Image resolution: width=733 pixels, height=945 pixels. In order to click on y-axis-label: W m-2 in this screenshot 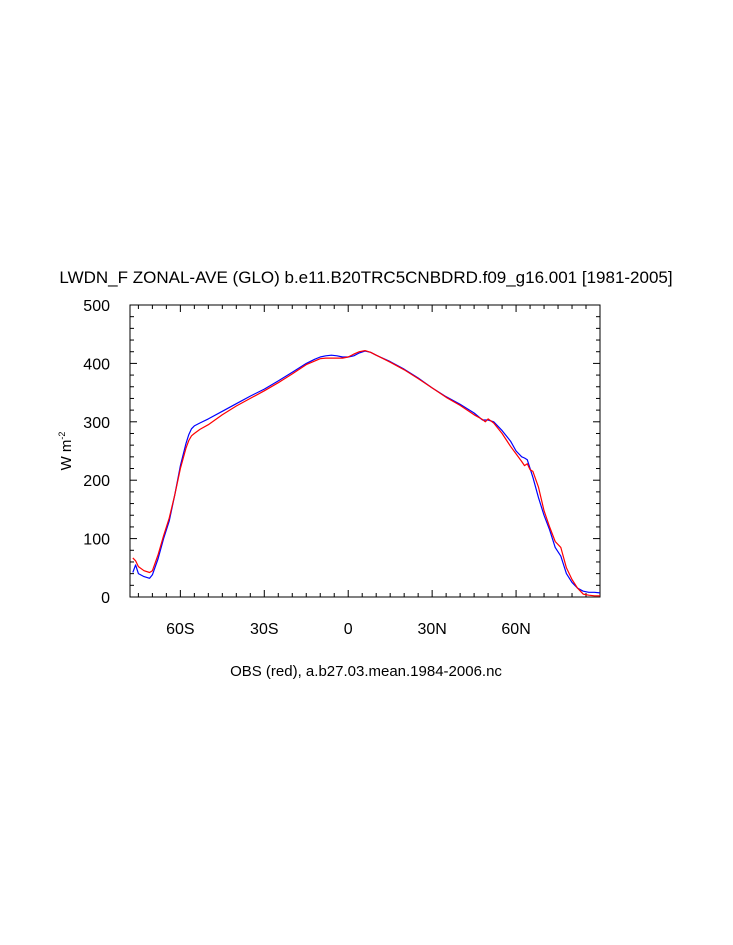, I will do `click(66, 451)`.